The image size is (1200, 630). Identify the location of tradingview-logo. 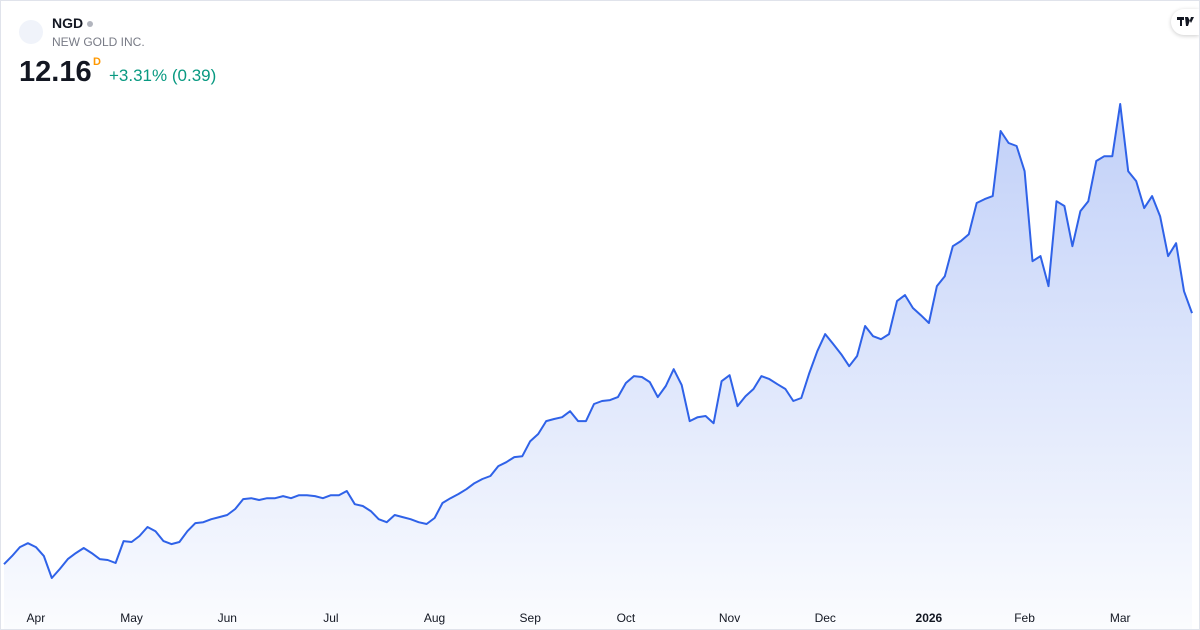
(1185, 22).